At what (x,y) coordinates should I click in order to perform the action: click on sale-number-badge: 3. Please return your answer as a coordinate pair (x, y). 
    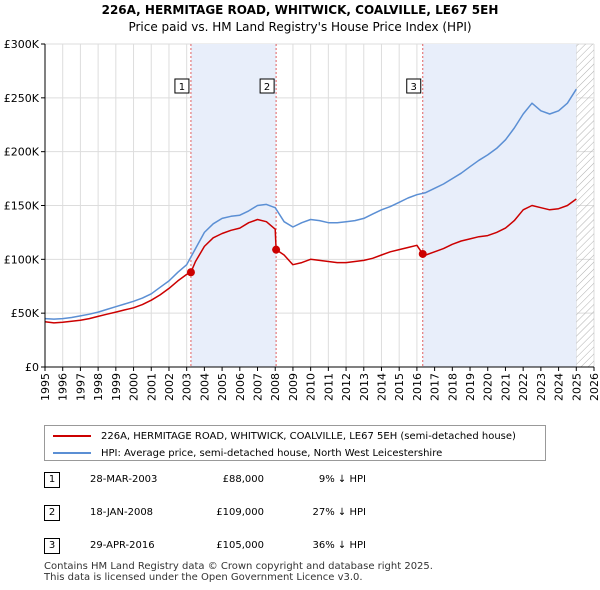
    Looking at the image, I should click on (52, 546).